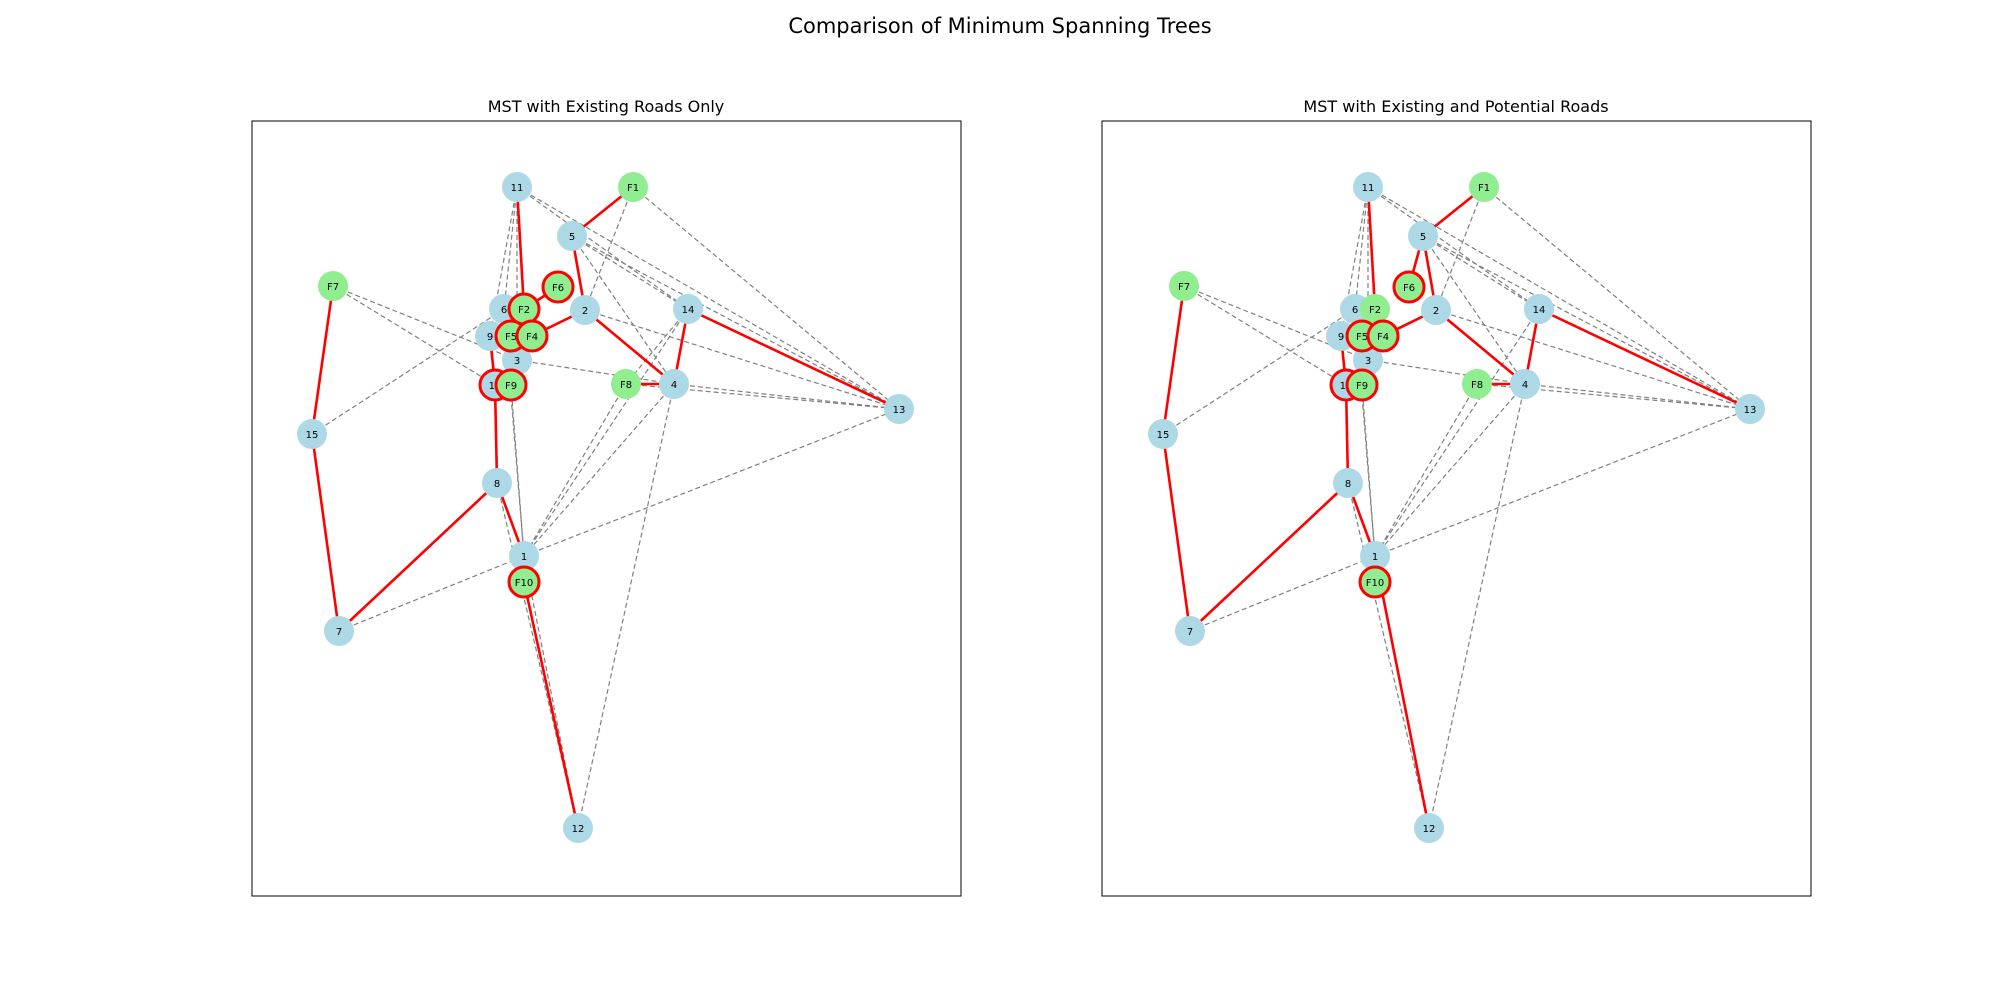 The width and height of the screenshot is (2000, 1000). Describe the element at coordinates (517, 187) in the screenshot. I see `node-11: 11` at that location.